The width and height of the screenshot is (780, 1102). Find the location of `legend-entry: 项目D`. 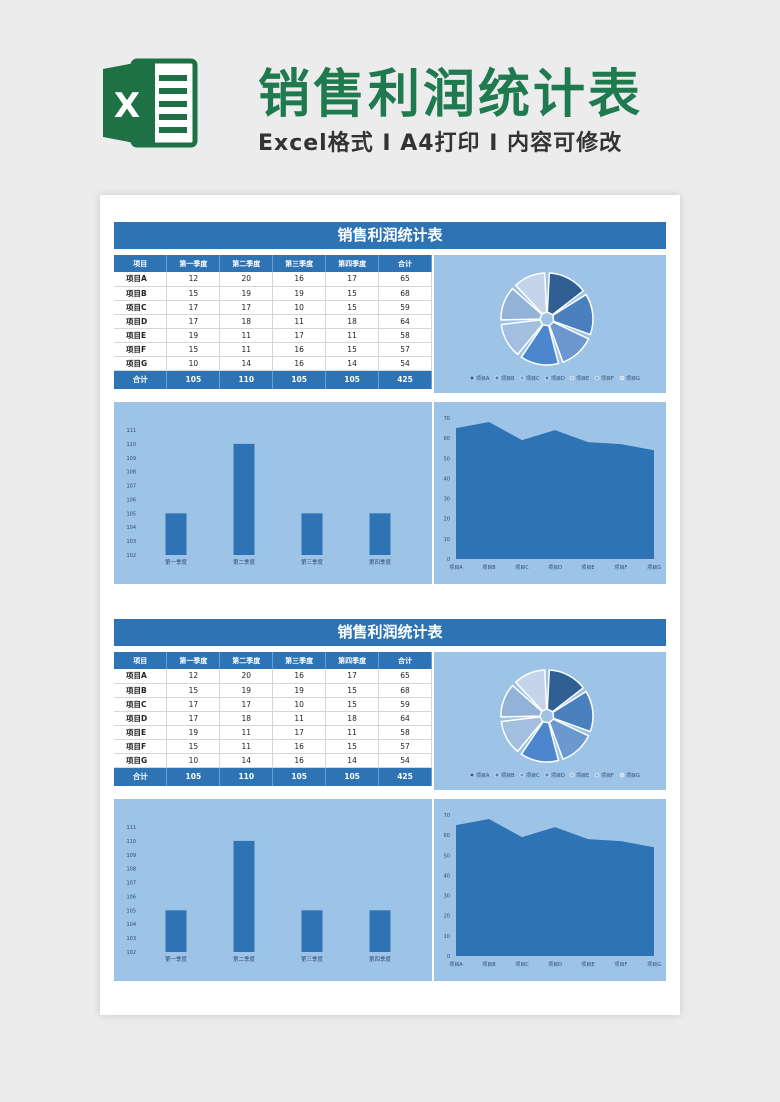

legend-entry: 项目D is located at coordinates (558, 379).